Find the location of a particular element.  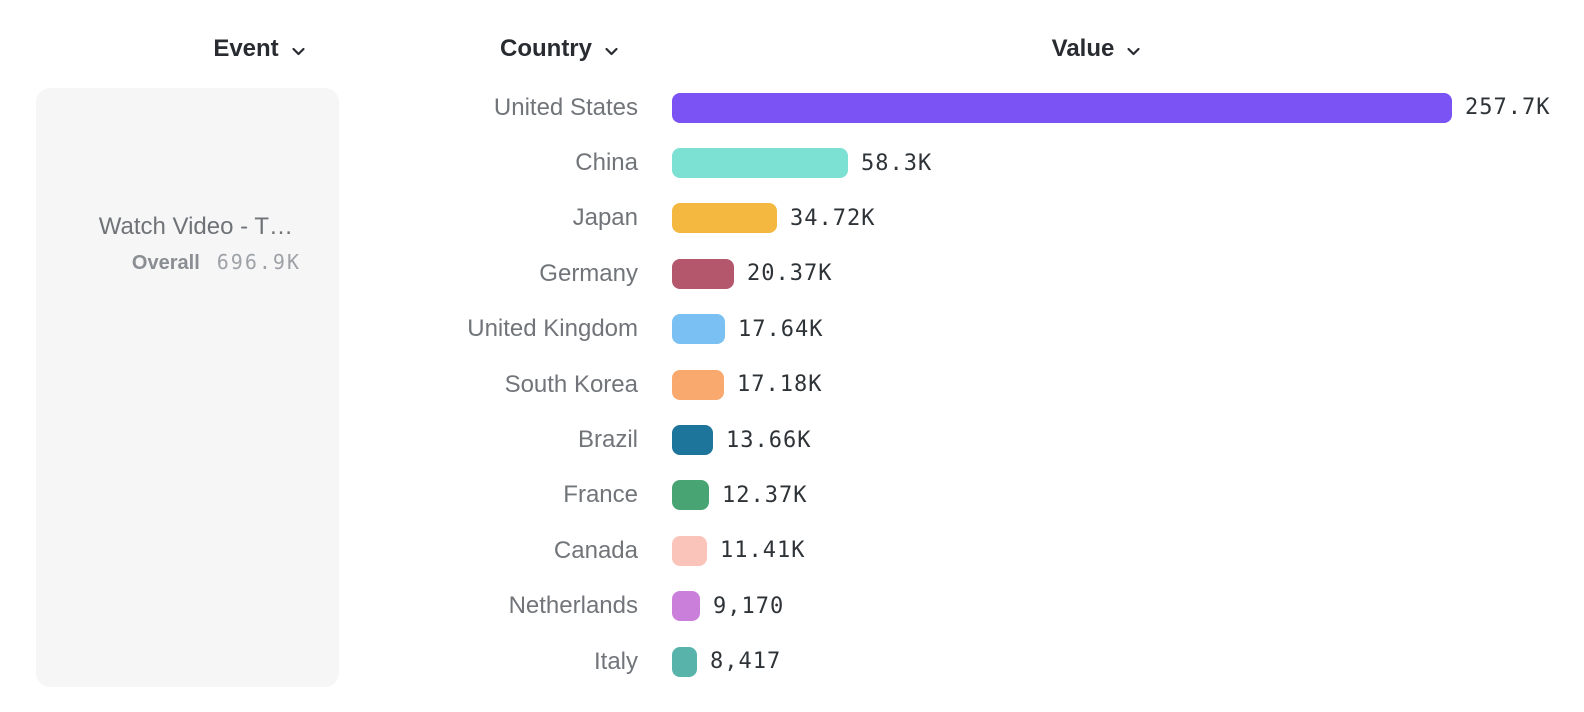

value-label: 13.66K is located at coordinates (769, 440).